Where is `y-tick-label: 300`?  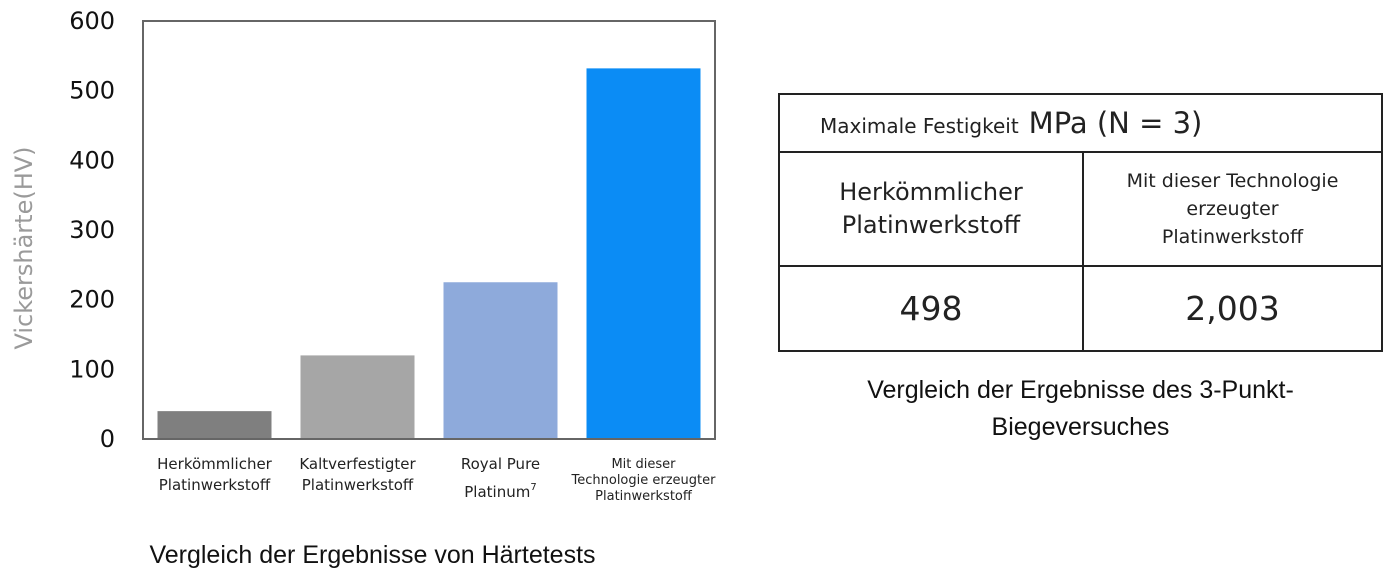 y-tick-label: 300 is located at coordinates (92, 230).